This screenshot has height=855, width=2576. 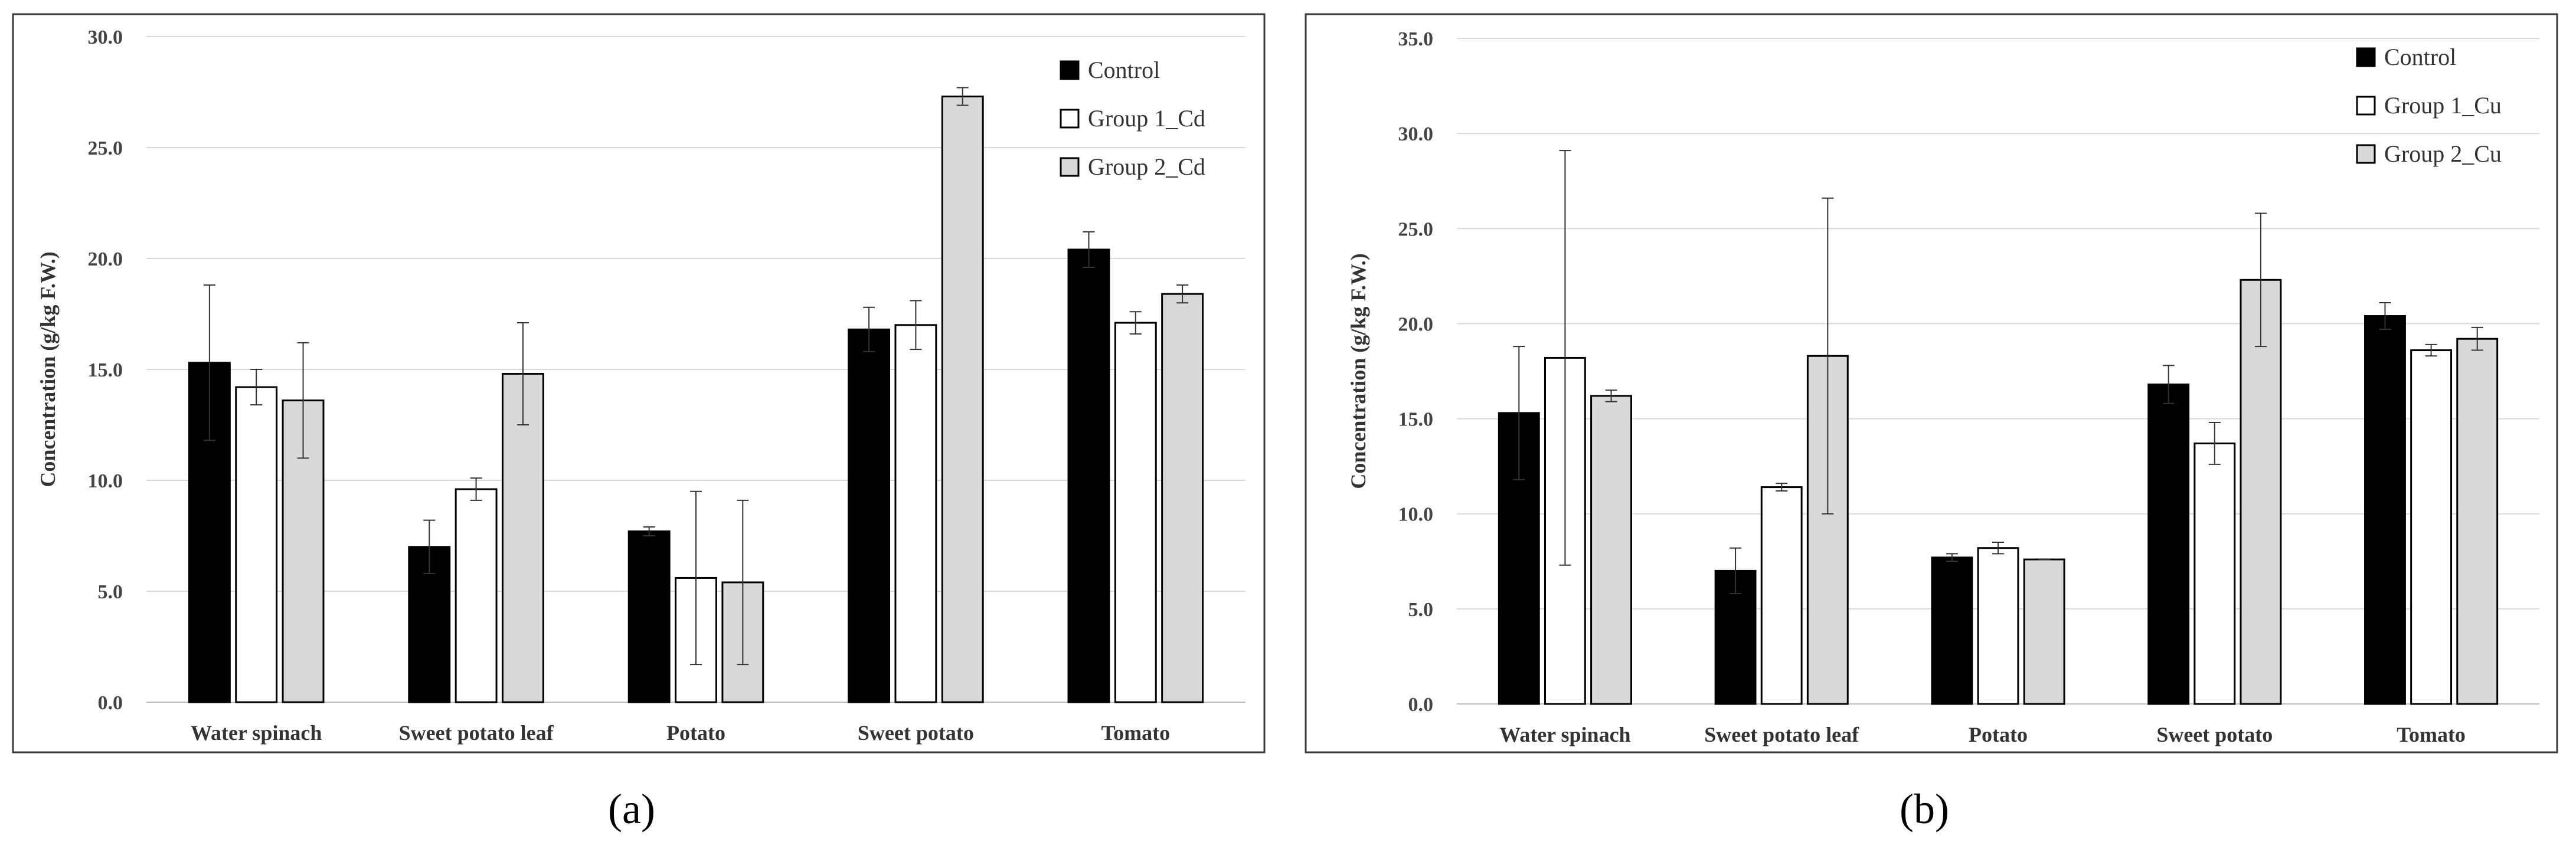 I want to click on y-tick-label: 35.0, so click(x=1416, y=39).